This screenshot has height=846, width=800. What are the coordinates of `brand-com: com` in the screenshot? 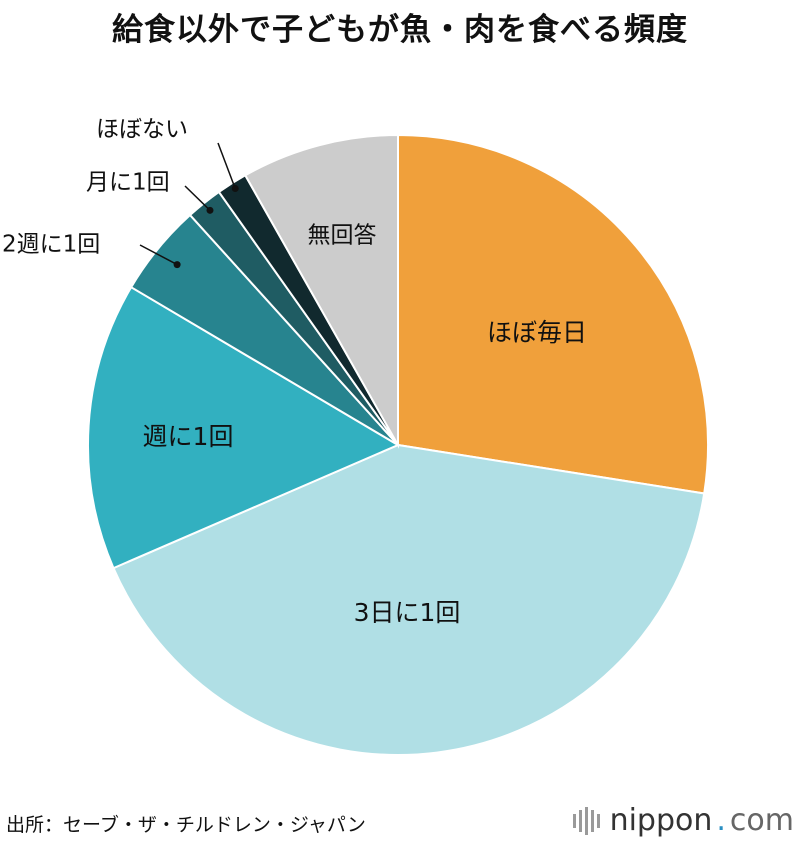 It's located at (761, 820).